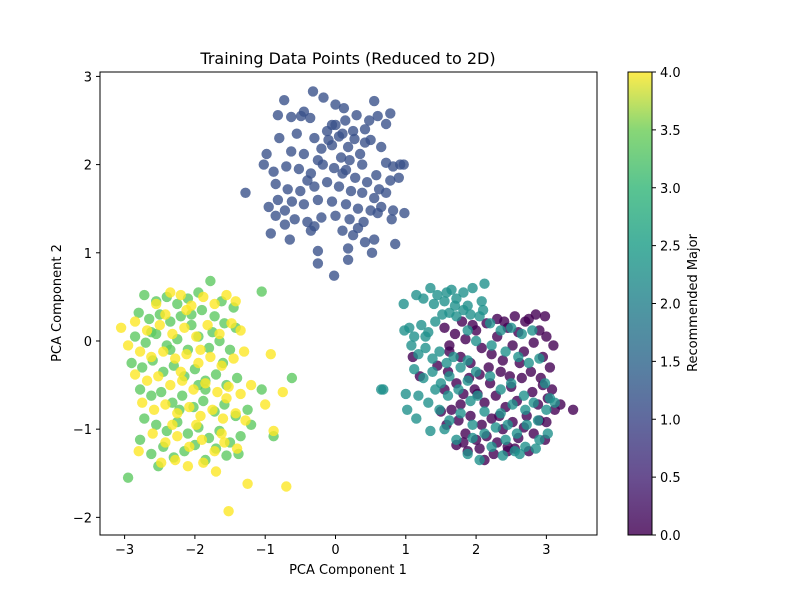 Image resolution: width=800 pixels, height=600 pixels. Describe the element at coordinates (88, 77) in the screenshot. I see `y-tick-label: 3` at that location.